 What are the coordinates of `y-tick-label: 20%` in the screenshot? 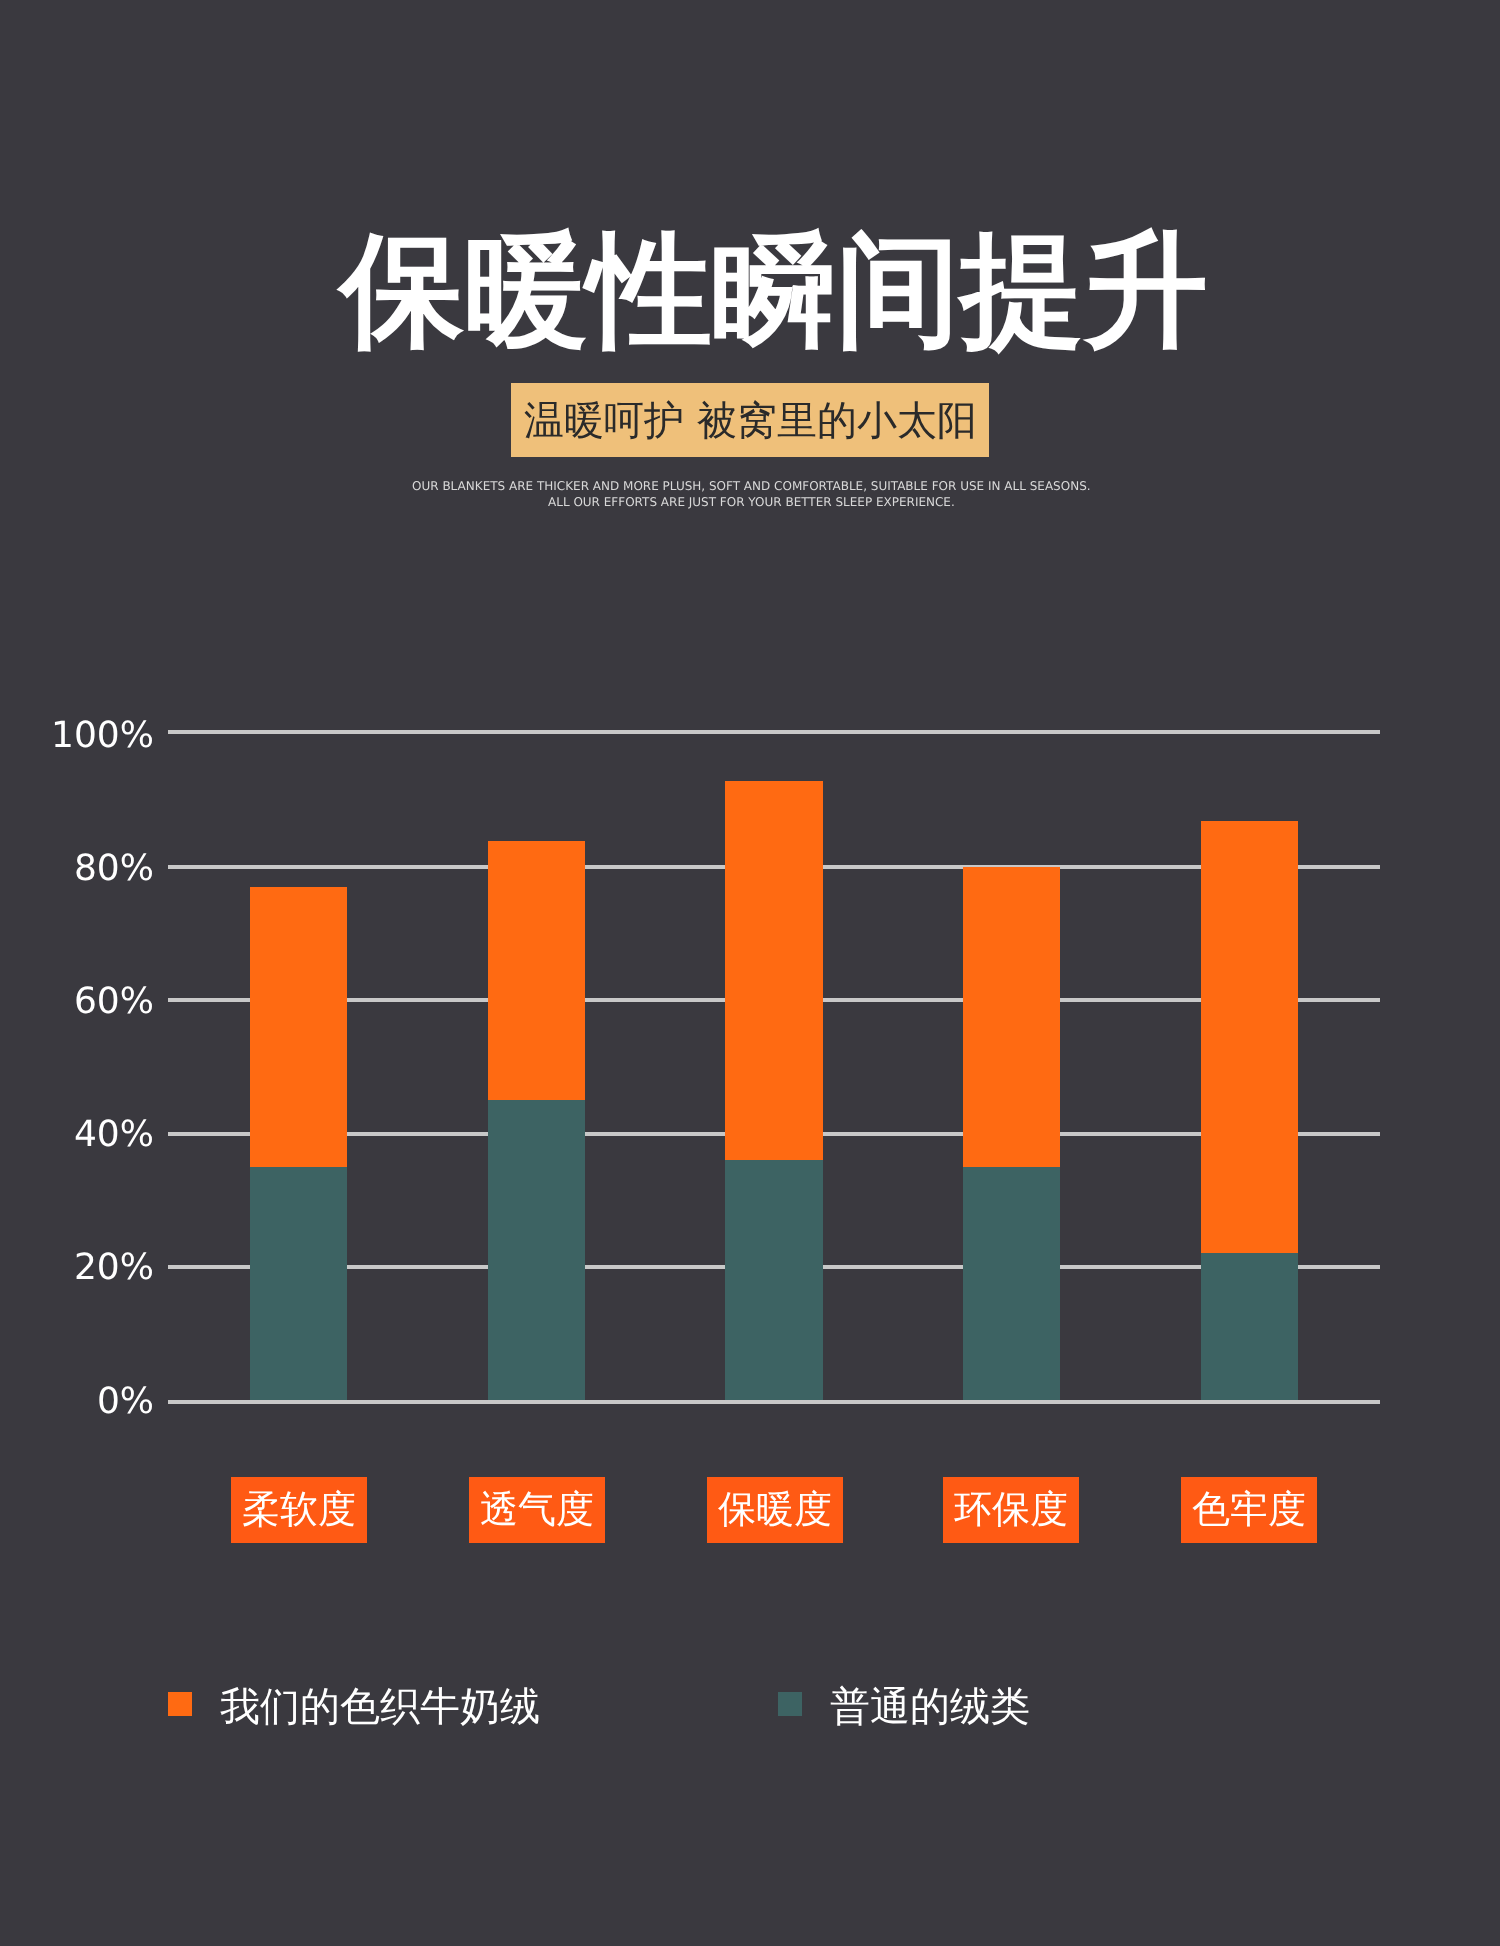 It's located at (113, 1268).